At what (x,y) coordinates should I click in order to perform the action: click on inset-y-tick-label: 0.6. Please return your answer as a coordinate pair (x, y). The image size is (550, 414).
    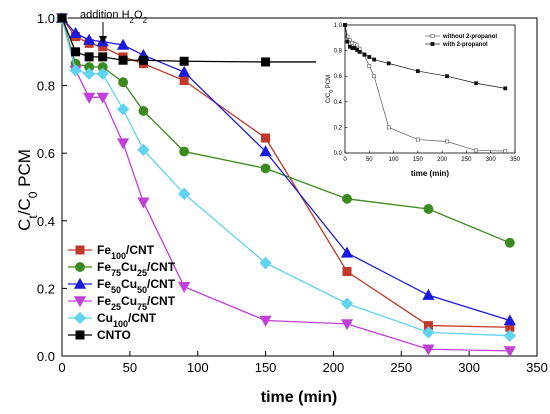
    Looking at the image, I should click on (338, 77).